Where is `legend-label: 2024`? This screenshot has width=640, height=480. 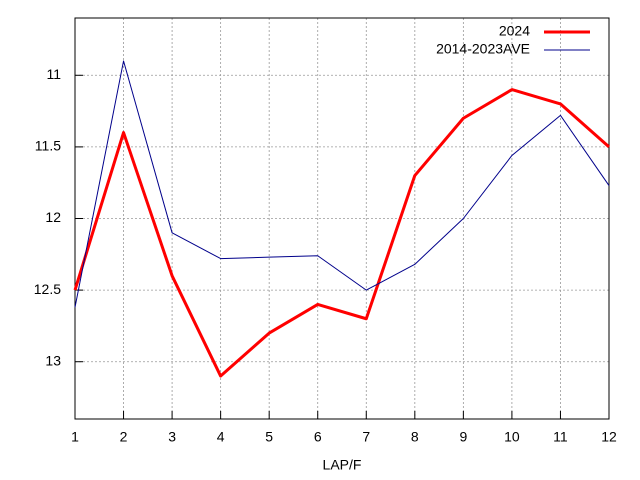 legend-label: 2024 is located at coordinates (514, 31).